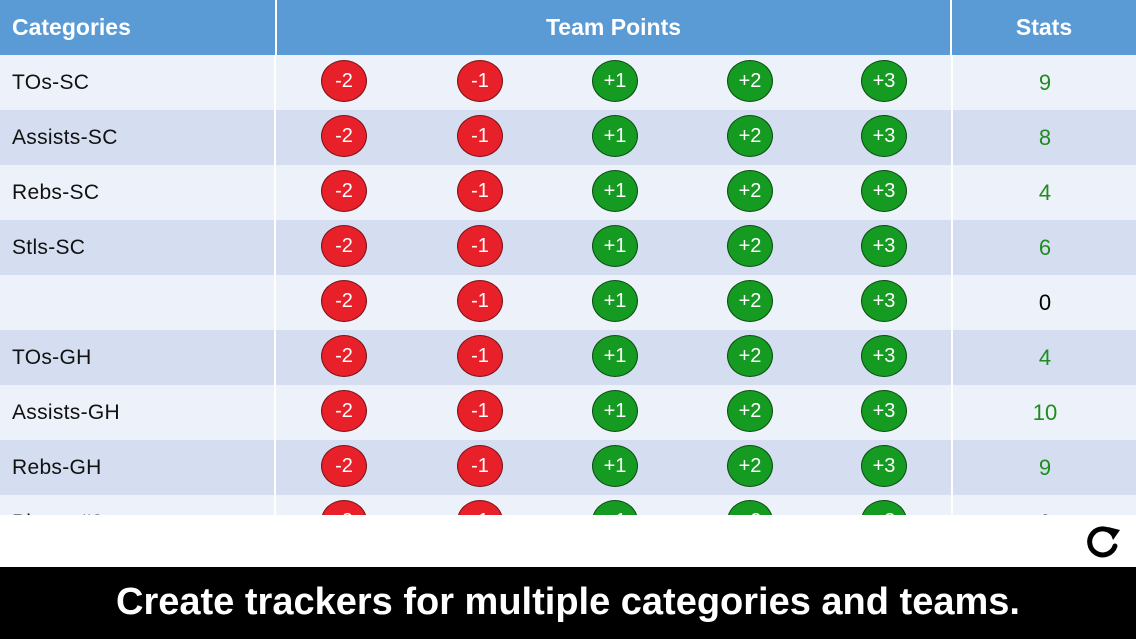 Image resolution: width=1136 pixels, height=639 pixels. Describe the element at coordinates (57, 467) in the screenshot. I see `category-label: Rebs-GH` at that location.